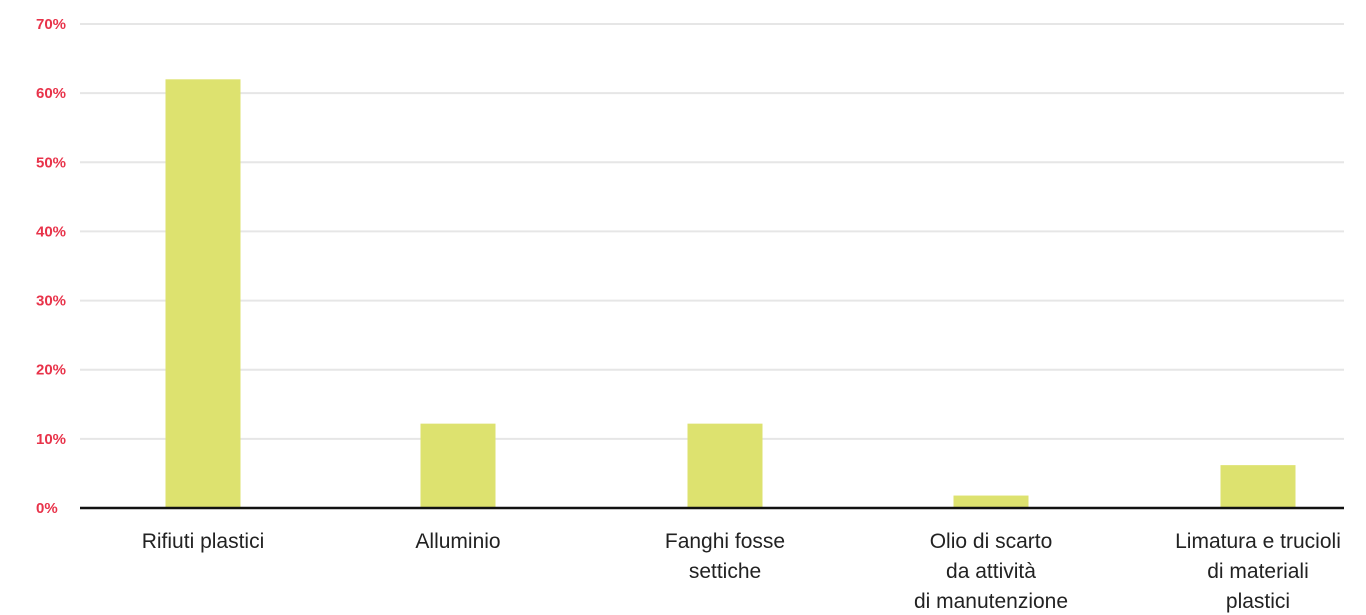 The width and height of the screenshot is (1366, 615). What do you see at coordinates (51, 162) in the screenshot?
I see `y-tick-label: 50%` at bounding box center [51, 162].